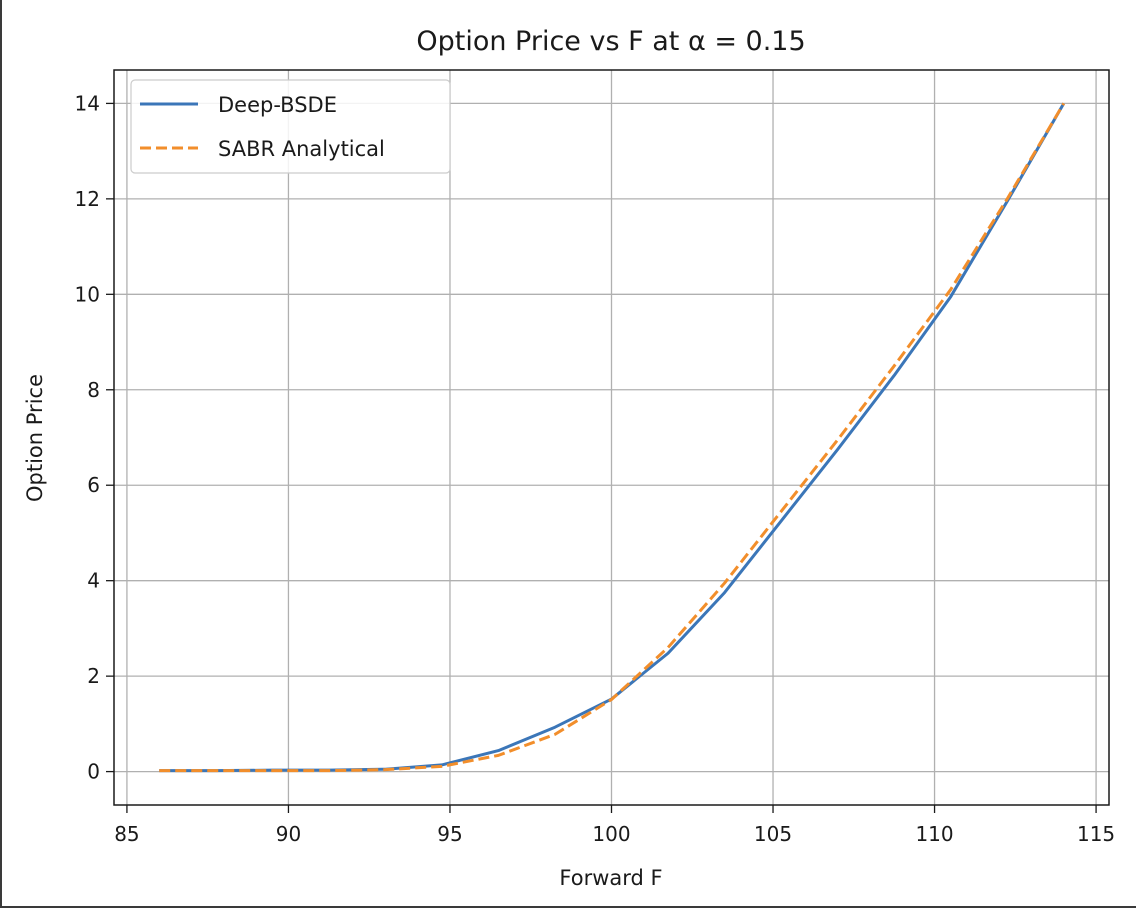  I want to click on x-tick: 90, so click(288, 825).